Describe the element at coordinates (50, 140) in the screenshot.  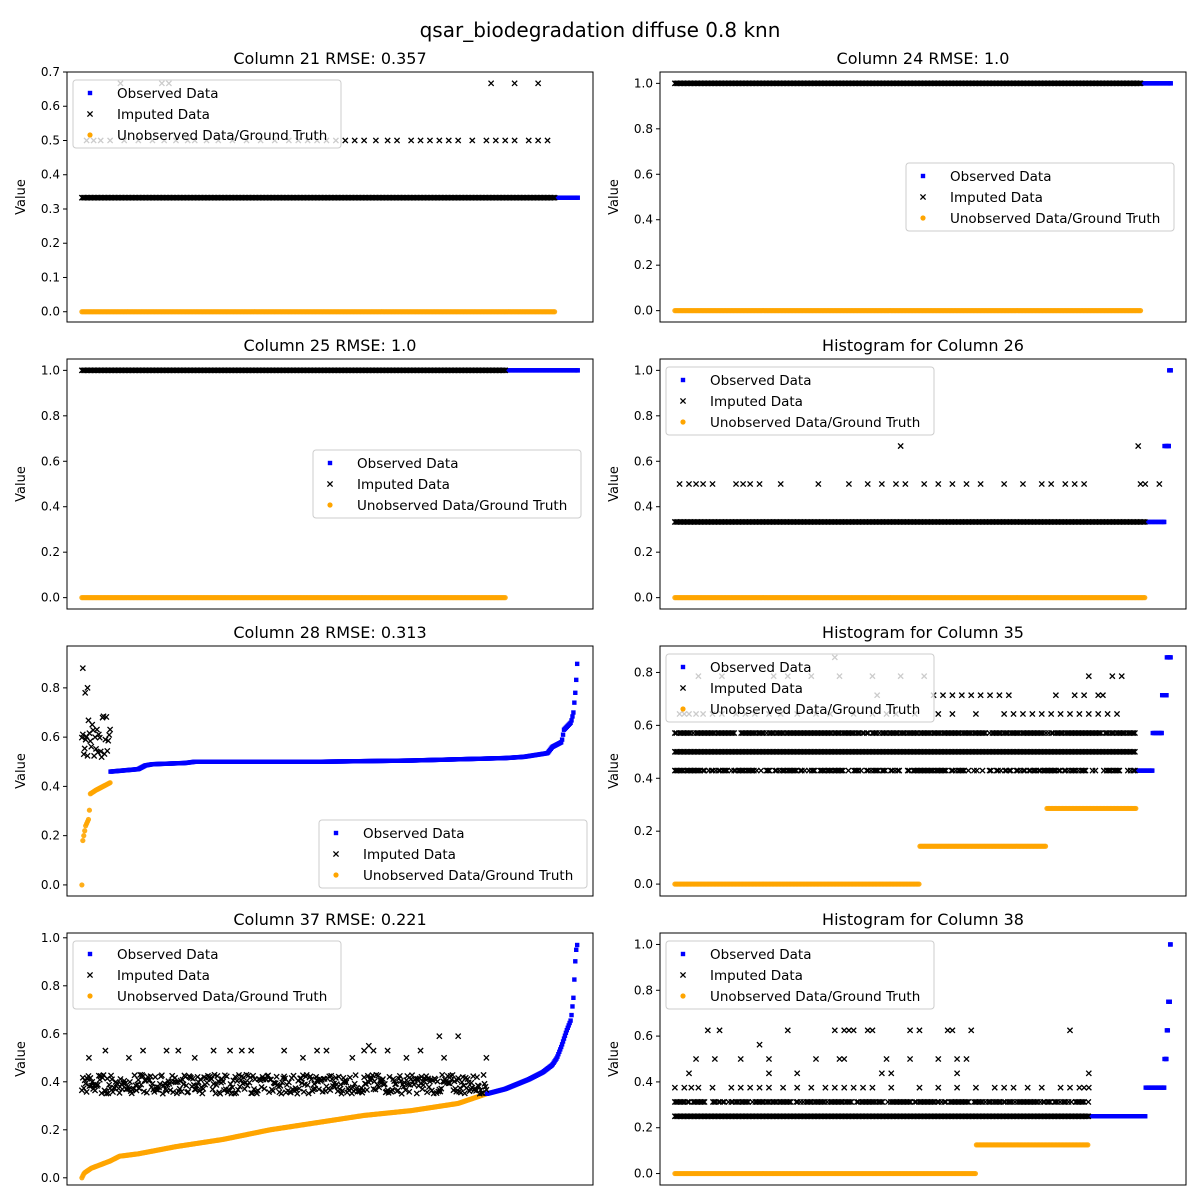
I see `y-tick-label: 0.5` at that location.